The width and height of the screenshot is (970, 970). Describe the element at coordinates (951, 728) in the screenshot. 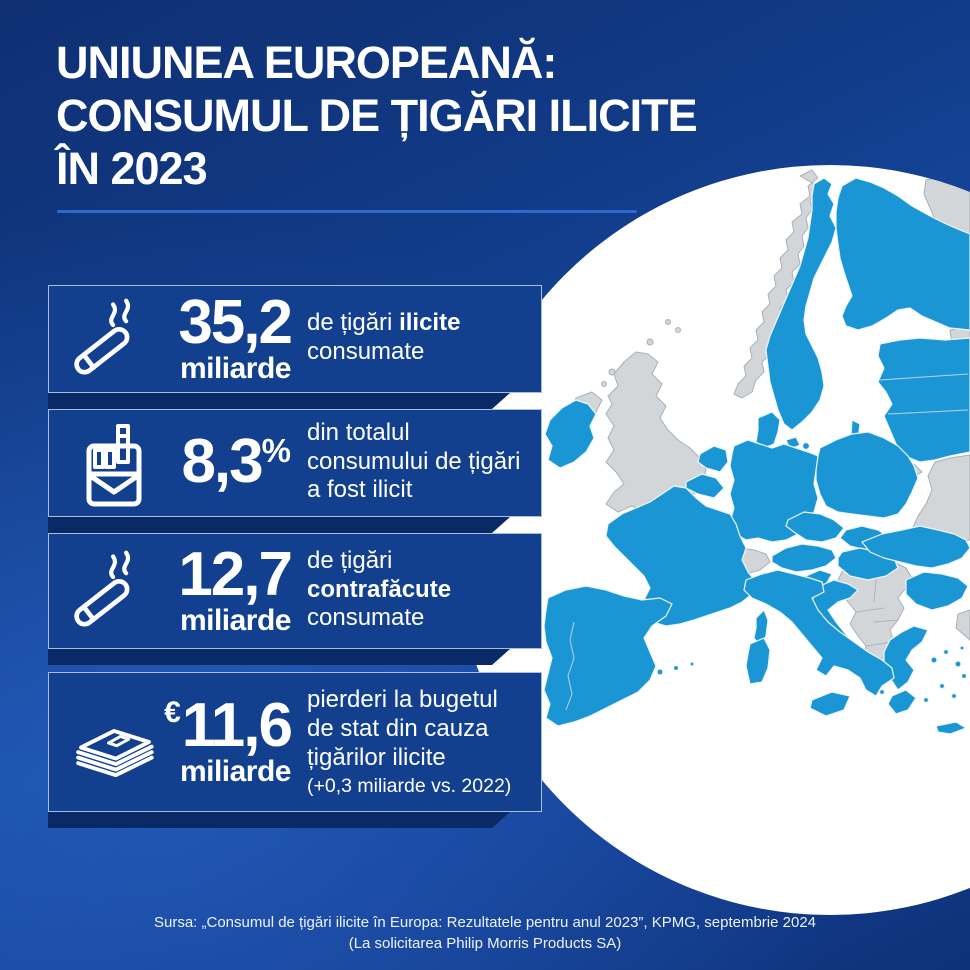

I see `island-crete` at that location.